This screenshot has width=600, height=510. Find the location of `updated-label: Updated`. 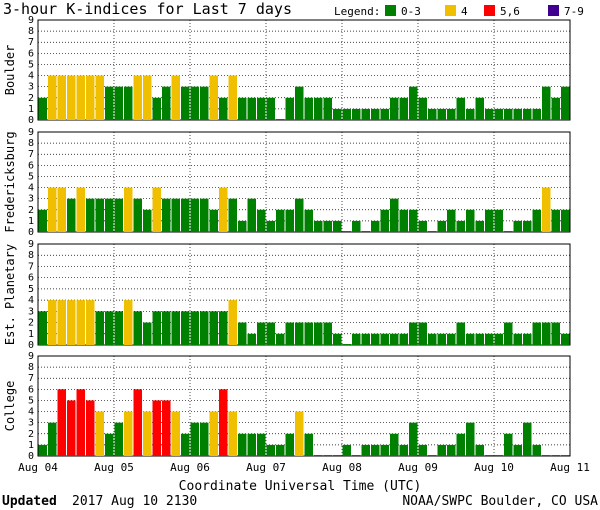

updated-label: Updated is located at coordinates (29, 501).